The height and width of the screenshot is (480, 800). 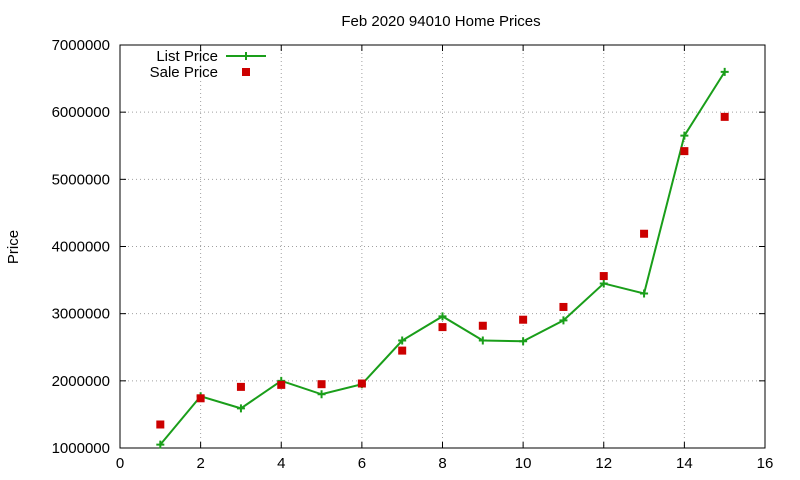 What do you see at coordinates (13, 247) in the screenshot?
I see `y-axis-label: Price` at bounding box center [13, 247].